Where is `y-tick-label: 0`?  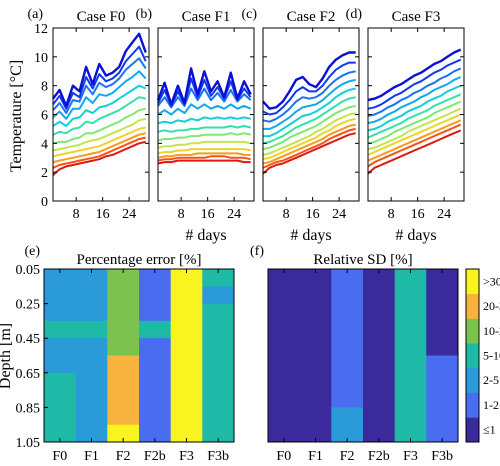 y-tick-label: 0 is located at coordinates (44, 202).